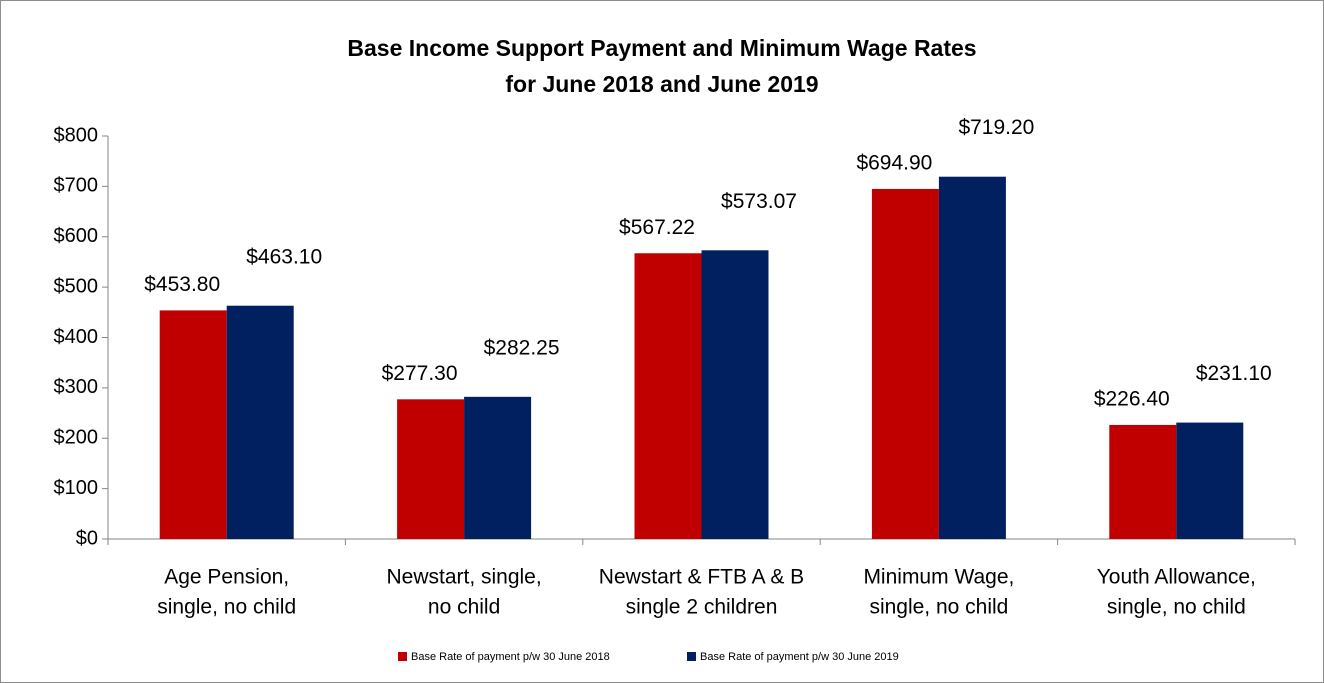 The width and height of the screenshot is (1324, 683). What do you see at coordinates (799, 657) in the screenshot?
I see `legend-label: Base Rate of payment p/w 30 June 2019` at bounding box center [799, 657].